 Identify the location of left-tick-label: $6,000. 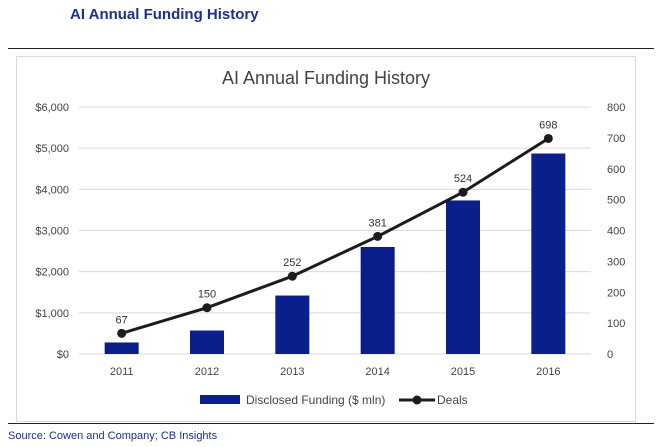
(52, 108).